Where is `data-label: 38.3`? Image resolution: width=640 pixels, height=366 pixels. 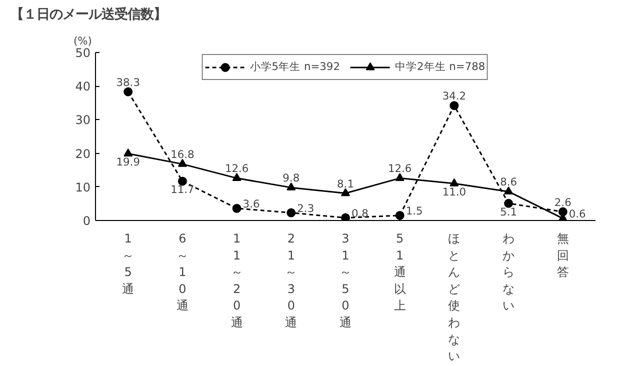 data-label: 38.3 is located at coordinates (128, 82).